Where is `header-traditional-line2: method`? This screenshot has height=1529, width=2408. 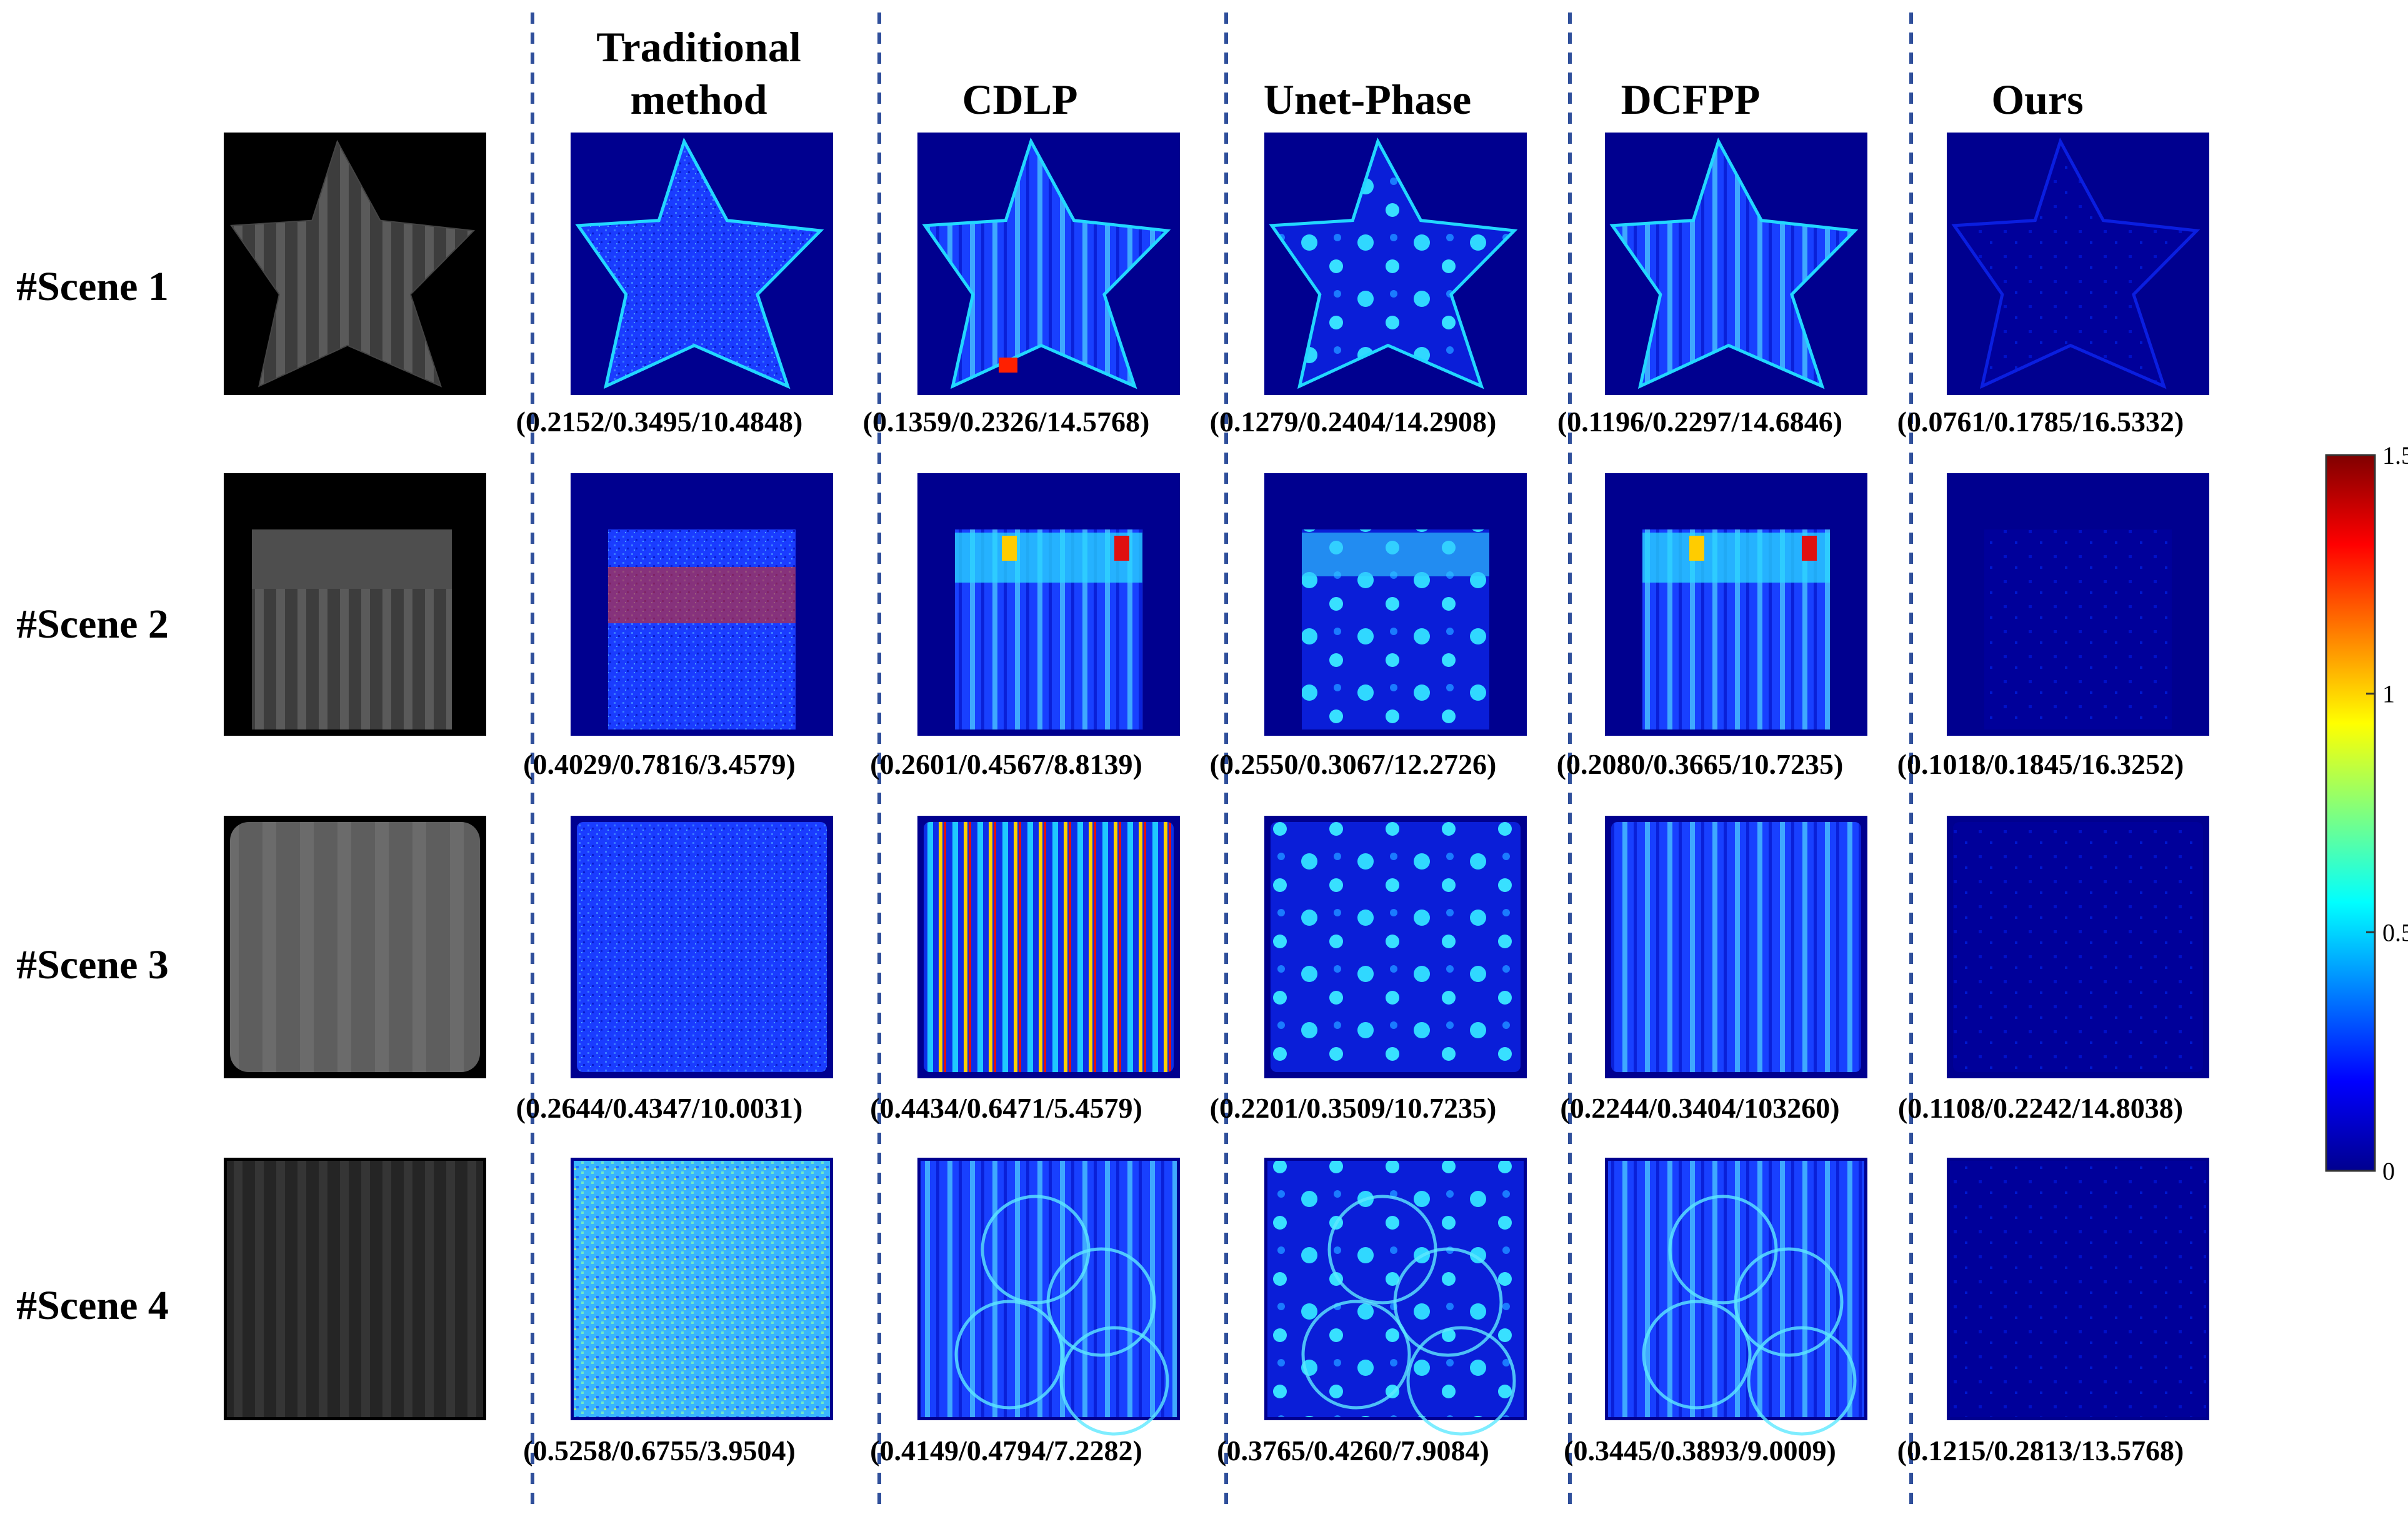 header-traditional-line2: method is located at coordinates (698, 99).